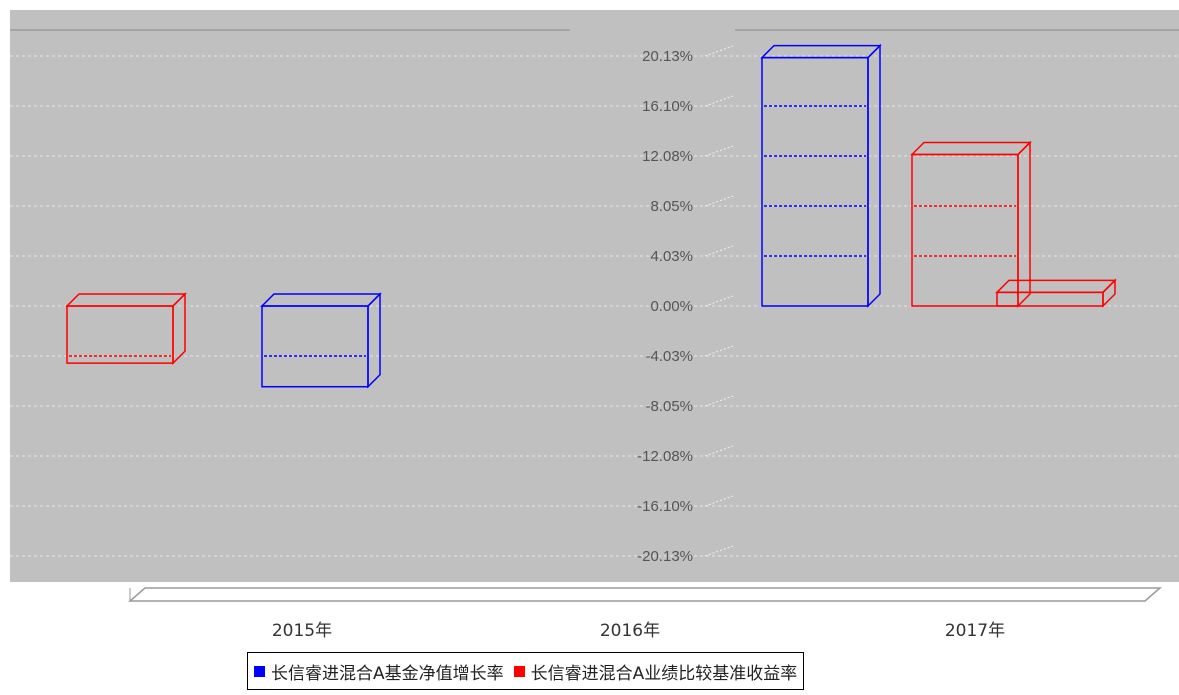 The height and width of the screenshot is (695, 1179). I want to click on y-tick-label: 8.05%, so click(671, 206).